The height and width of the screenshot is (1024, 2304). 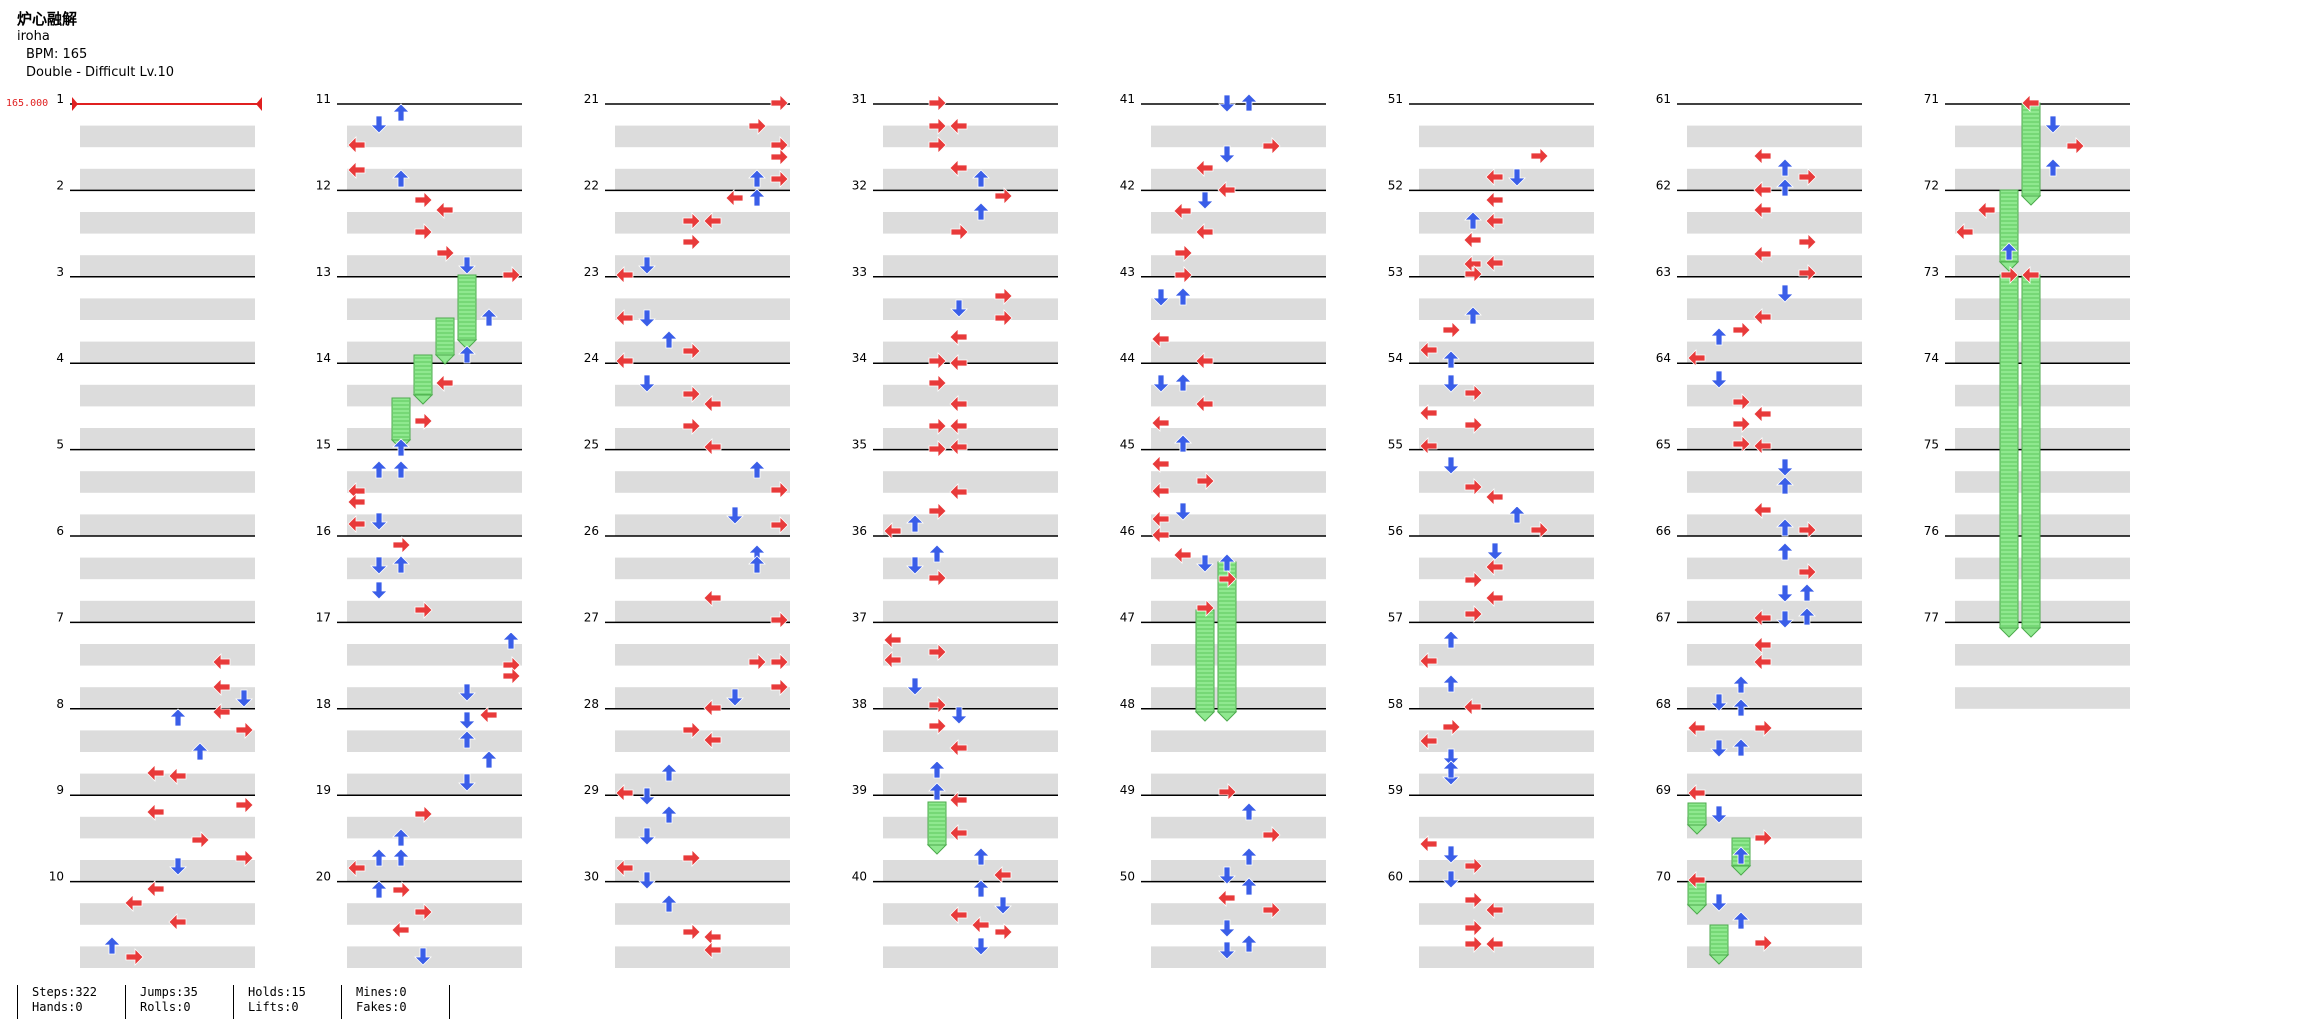 What do you see at coordinates (1395, 358) in the screenshot?
I see `measure-number: 54` at bounding box center [1395, 358].